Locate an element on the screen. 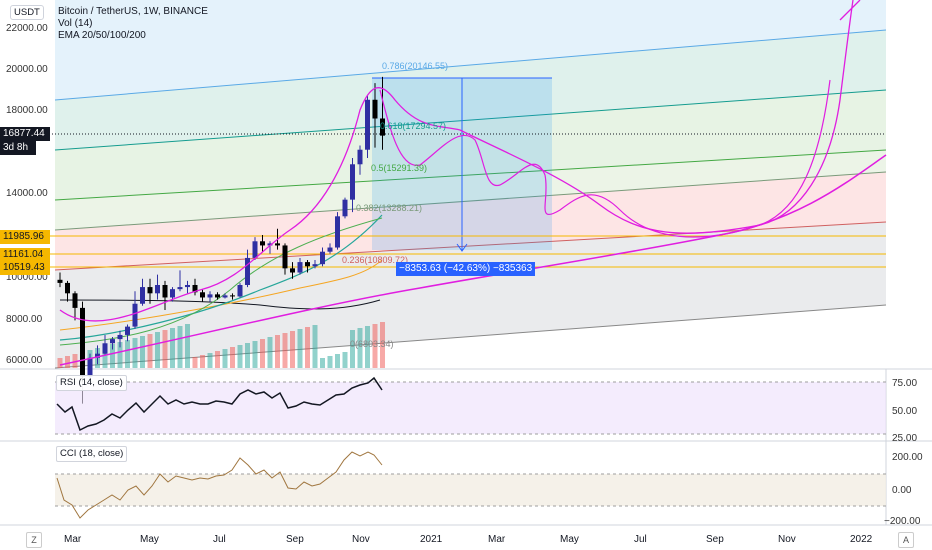 The height and width of the screenshot is (550, 932). cci-tick: 200.00 is located at coordinates (907, 457).